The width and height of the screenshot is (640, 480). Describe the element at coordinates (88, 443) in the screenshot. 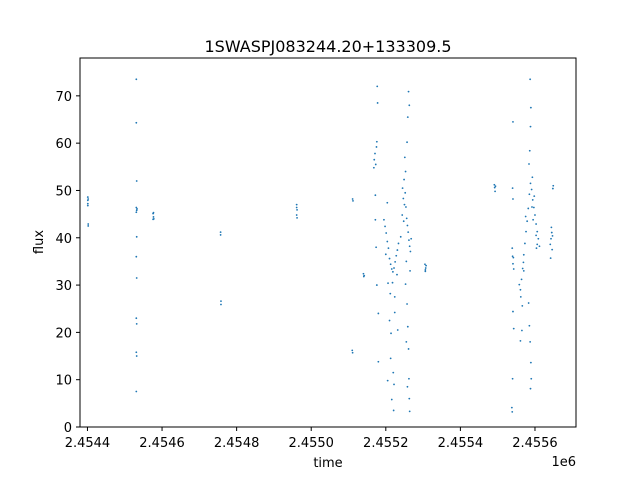

I see `x-tick-label: 2.4544` at that location.